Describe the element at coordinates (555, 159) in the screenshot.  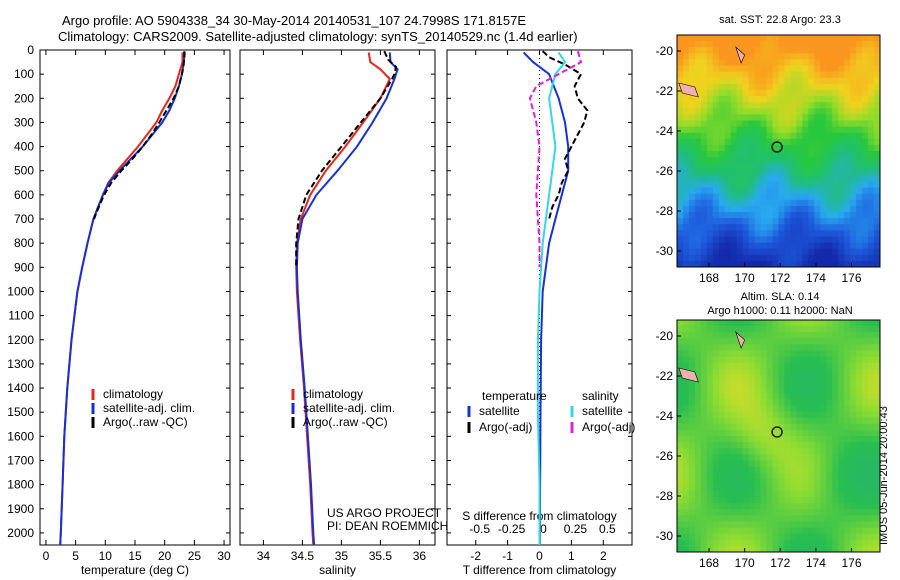
I see `series-difference-salinity-argo-adj-` at that location.